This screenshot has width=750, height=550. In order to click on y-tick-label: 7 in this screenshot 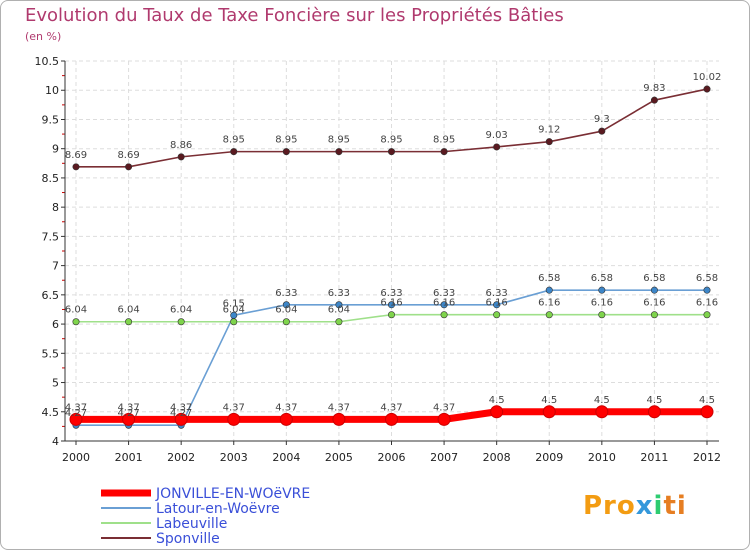, I will do `click(55, 266)`.